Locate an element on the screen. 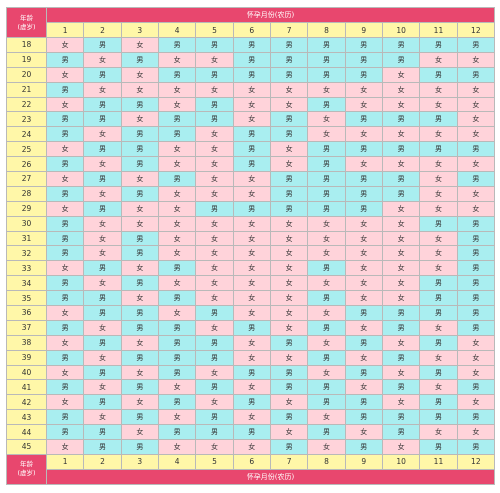  table-row: 38 女男女男男女男女男女男女 is located at coordinates (251, 342).